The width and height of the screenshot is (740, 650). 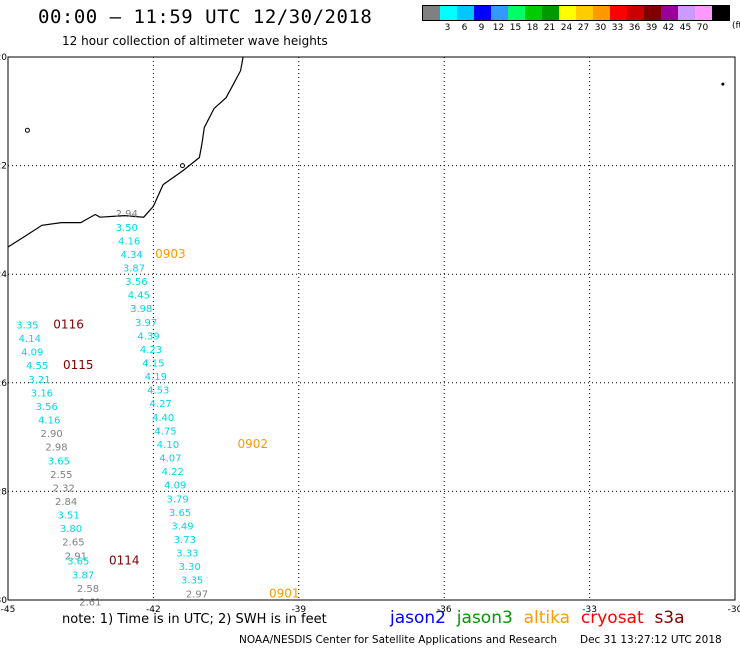 I want to click on wave-height-label: 2.32, so click(x=64, y=488).